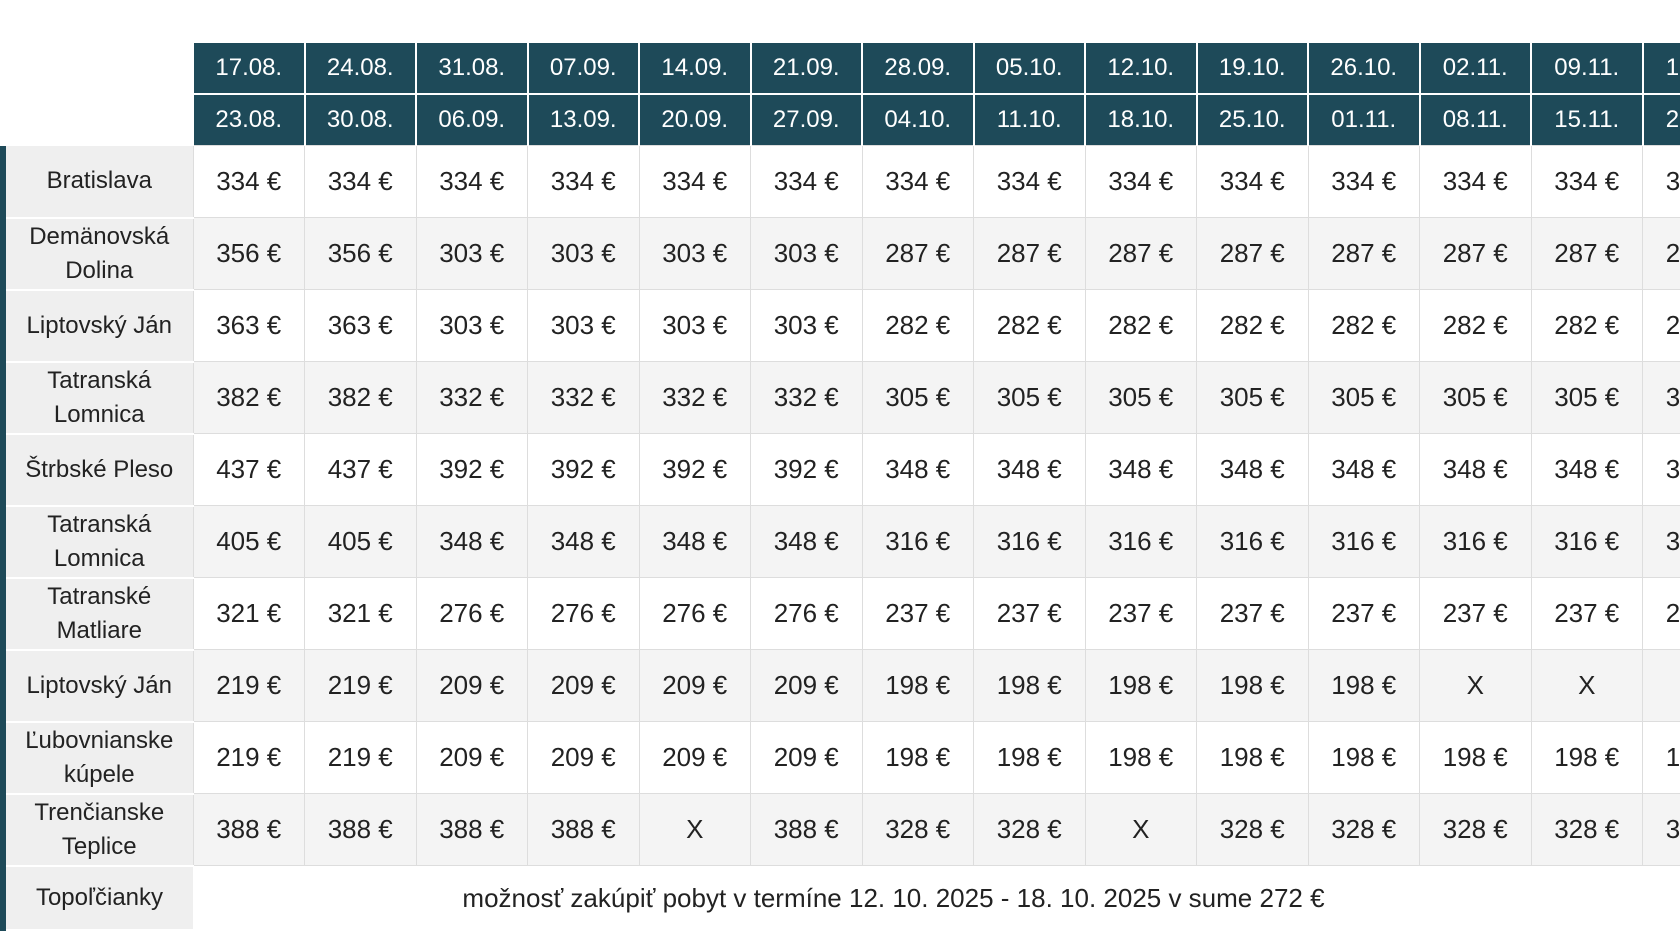 This screenshot has width=1680, height=945. Describe the element at coordinates (249, 68) in the screenshot. I see `date-from: 17.08.` at that location.